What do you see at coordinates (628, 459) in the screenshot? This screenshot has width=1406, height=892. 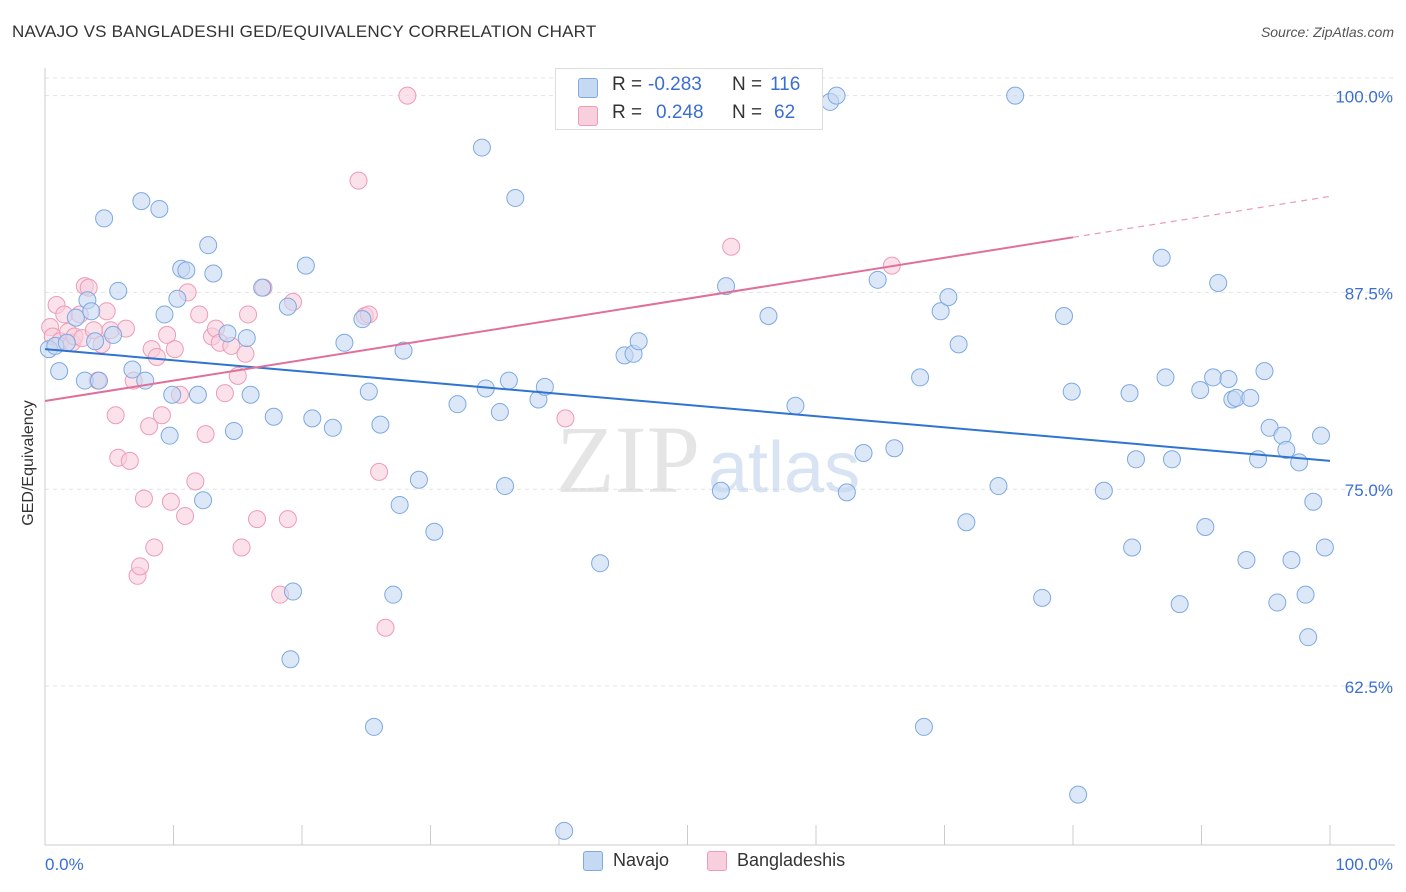 I see `watermark-zip: ZIP` at bounding box center [628, 459].